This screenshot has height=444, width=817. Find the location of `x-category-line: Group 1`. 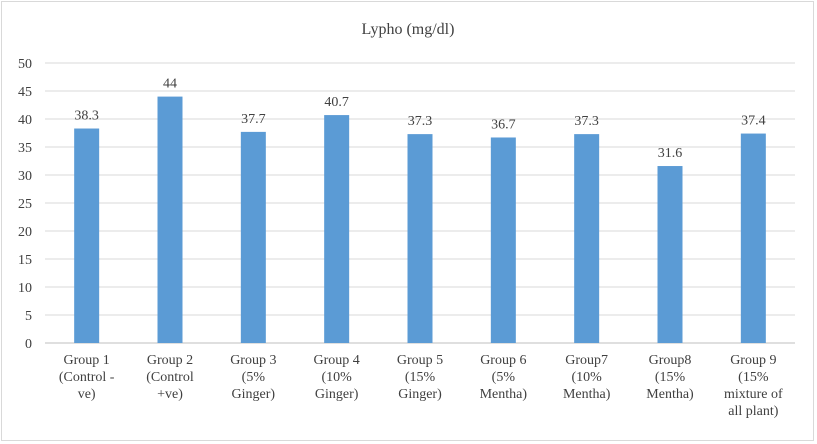

x-category-line: Group 1 is located at coordinates (87, 360).